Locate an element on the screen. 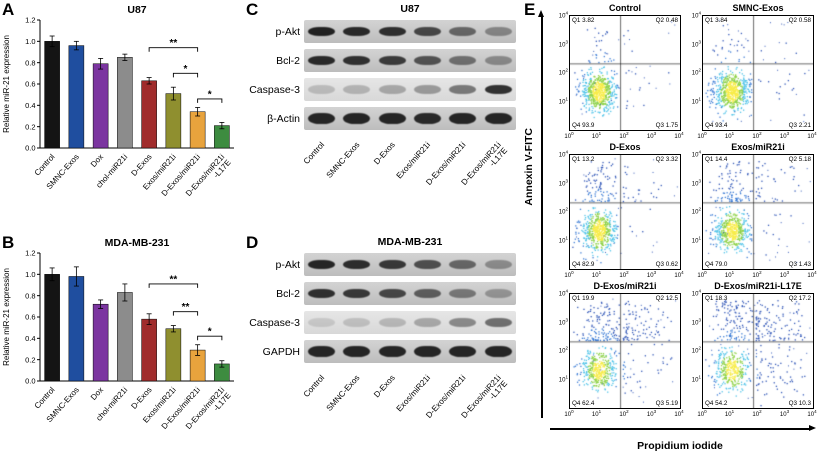 The width and height of the screenshot is (825, 465). x-tick-label: D-Exos is located at coordinates (141, 165).